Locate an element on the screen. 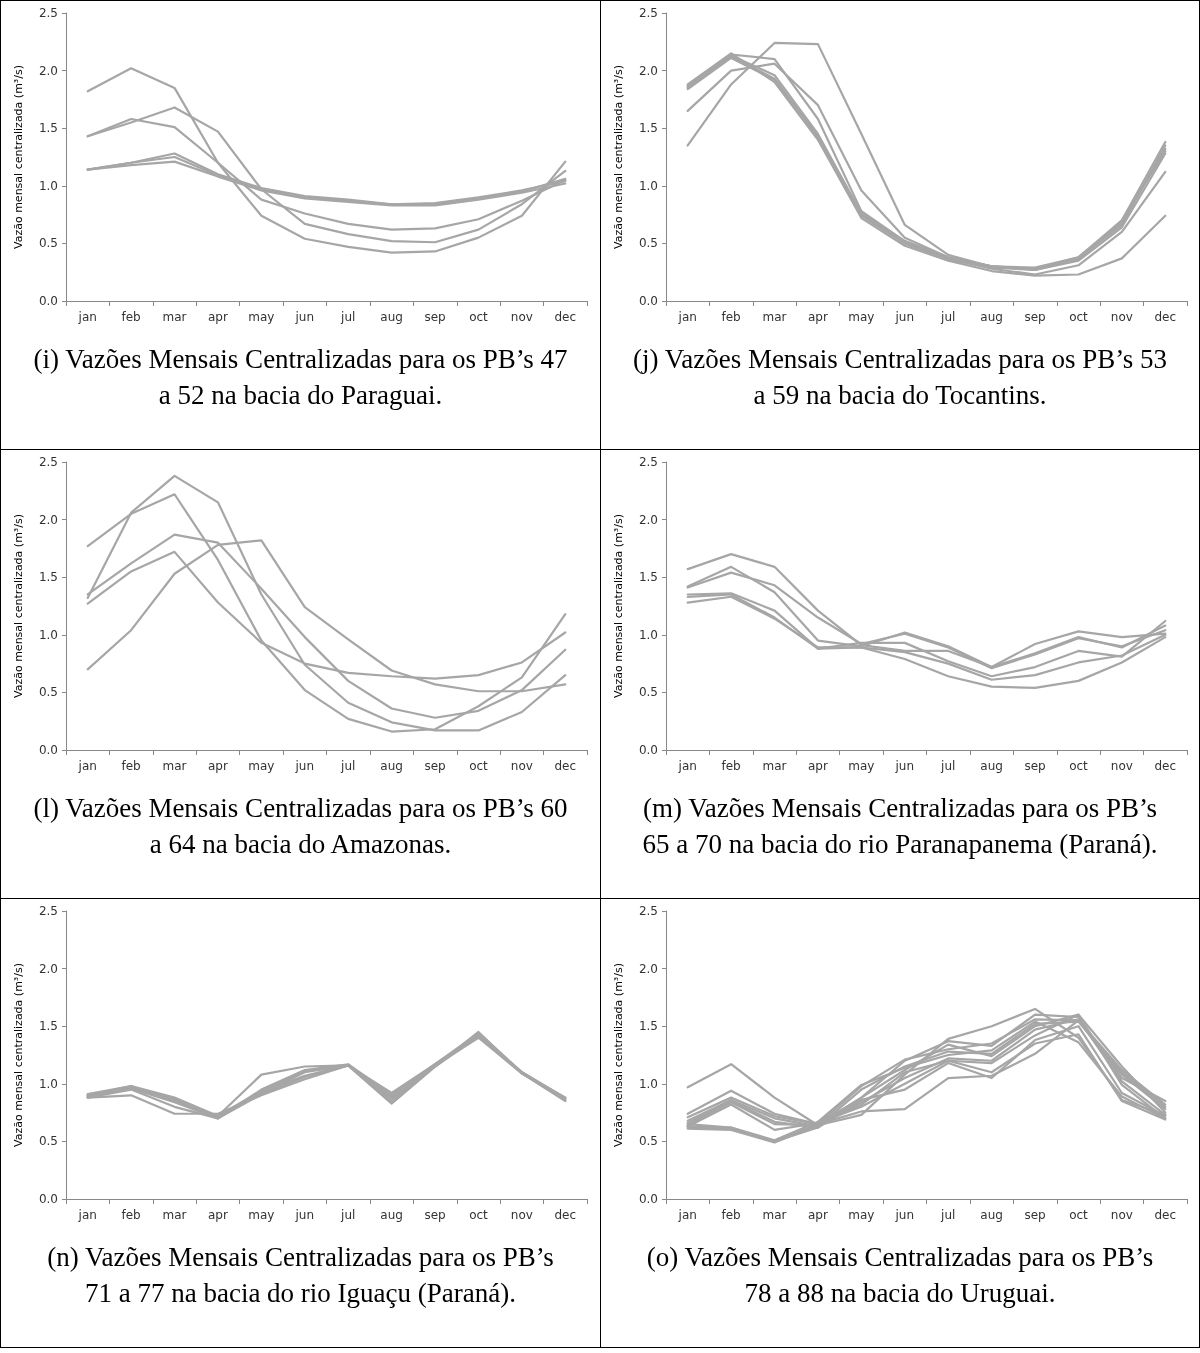  text: (o) Vazões Mensais Centralizadas para os PB’s 78 a 88 na bacia do Uruguai. is located at coordinates (900, 1275).